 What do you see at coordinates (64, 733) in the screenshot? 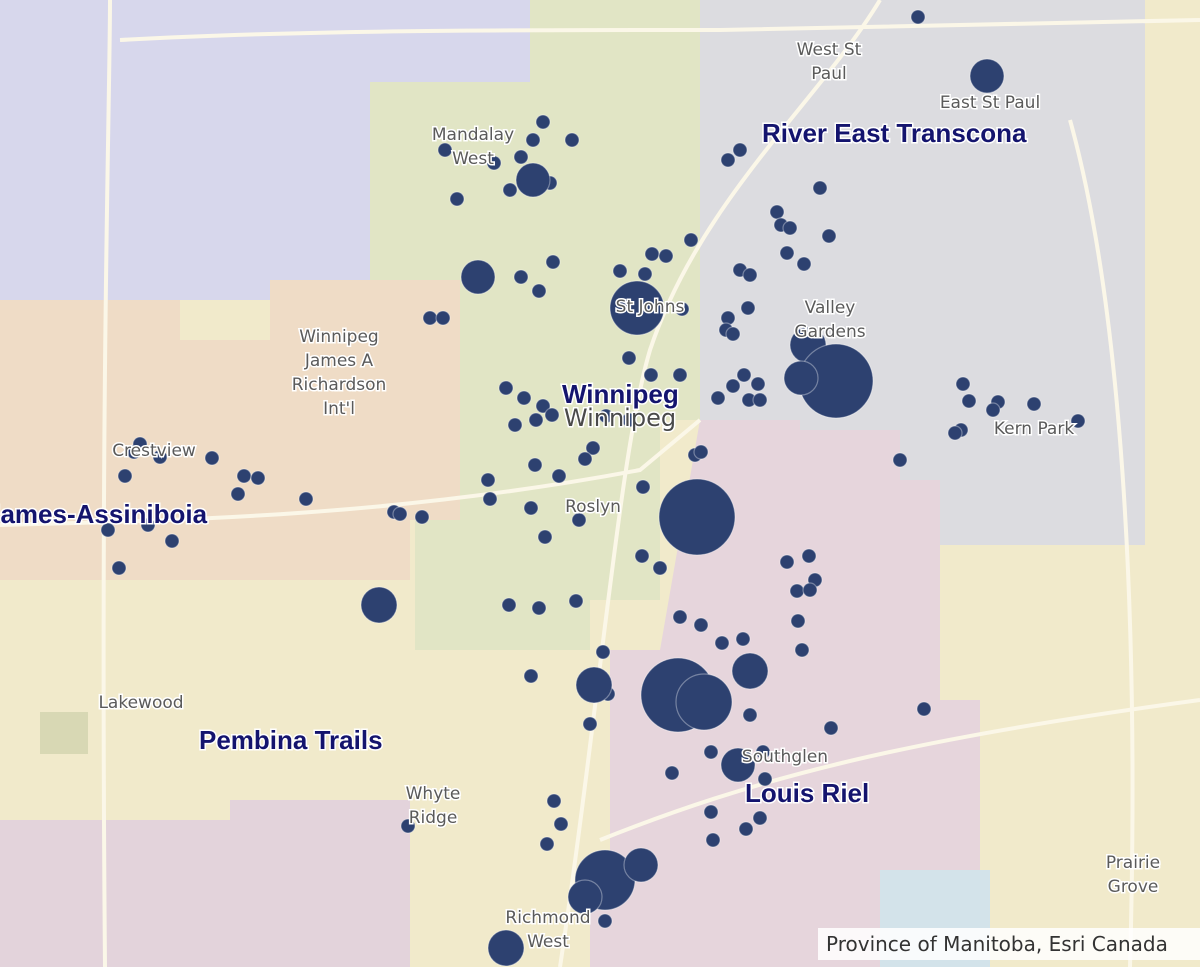
I see `park` at bounding box center [64, 733].